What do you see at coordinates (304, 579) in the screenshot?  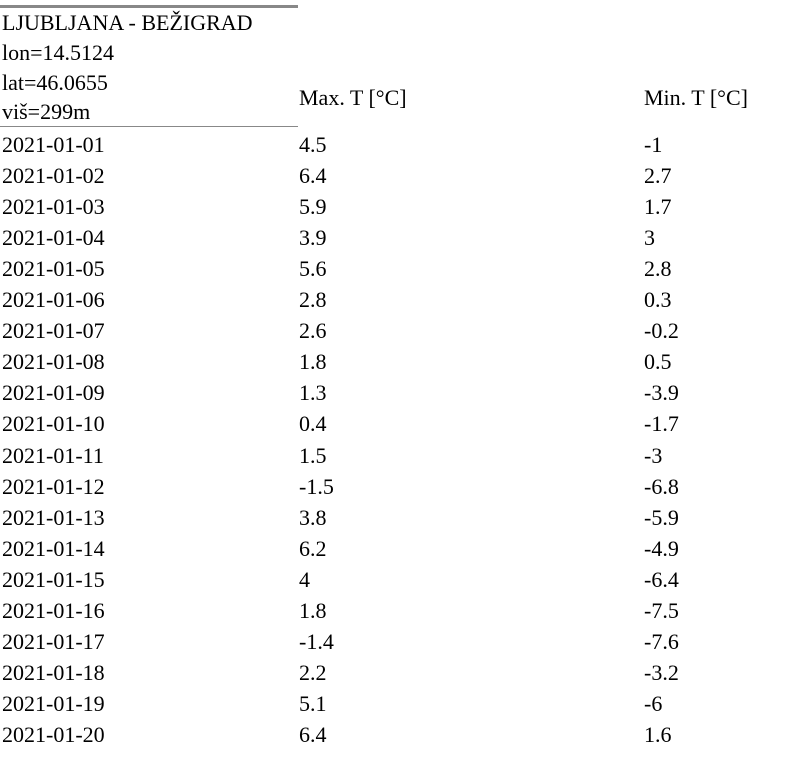 I see `max-cell: 4` at bounding box center [304, 579].